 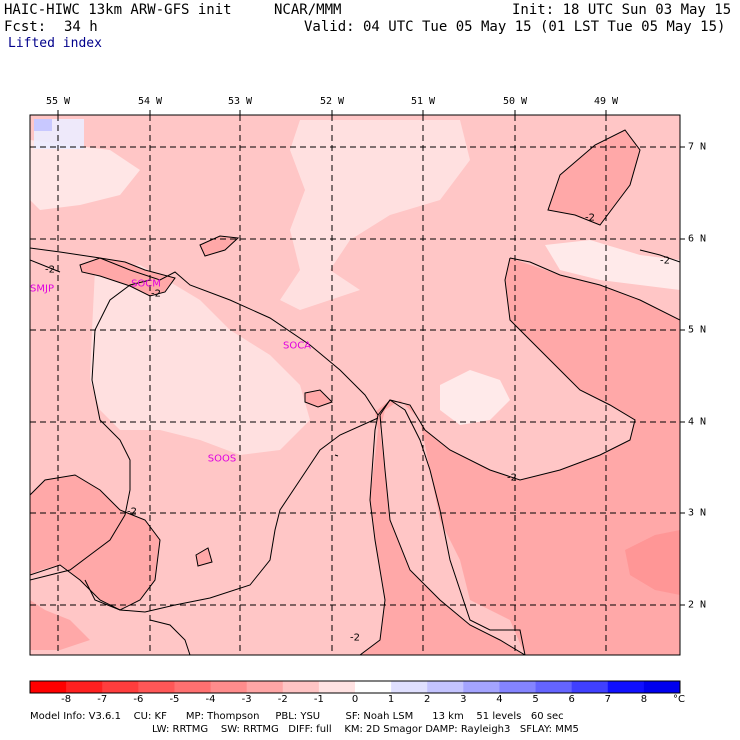 What do you see at coordinates (515, 101) in the screenshot?
I see `lon-label: 50 W` at bounding box center [515, 101].